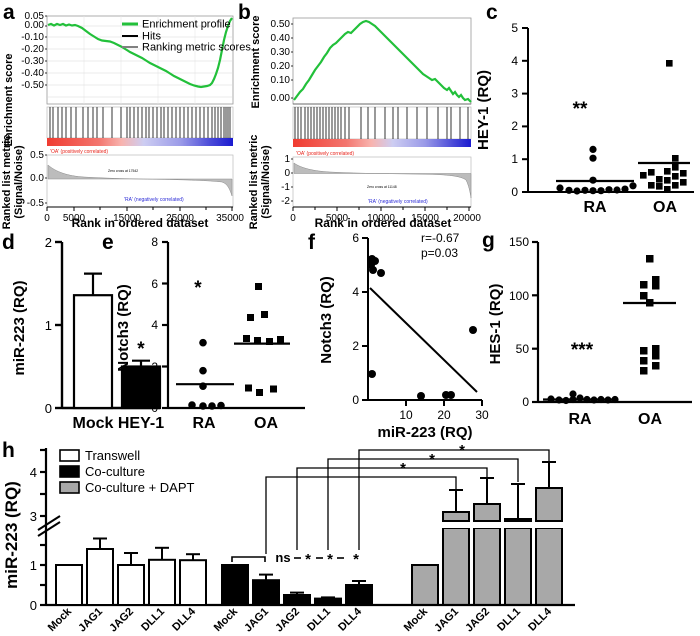 This screenshot has height=636, width=700. I want to click on ranked-list-frame, so click(382, 182).